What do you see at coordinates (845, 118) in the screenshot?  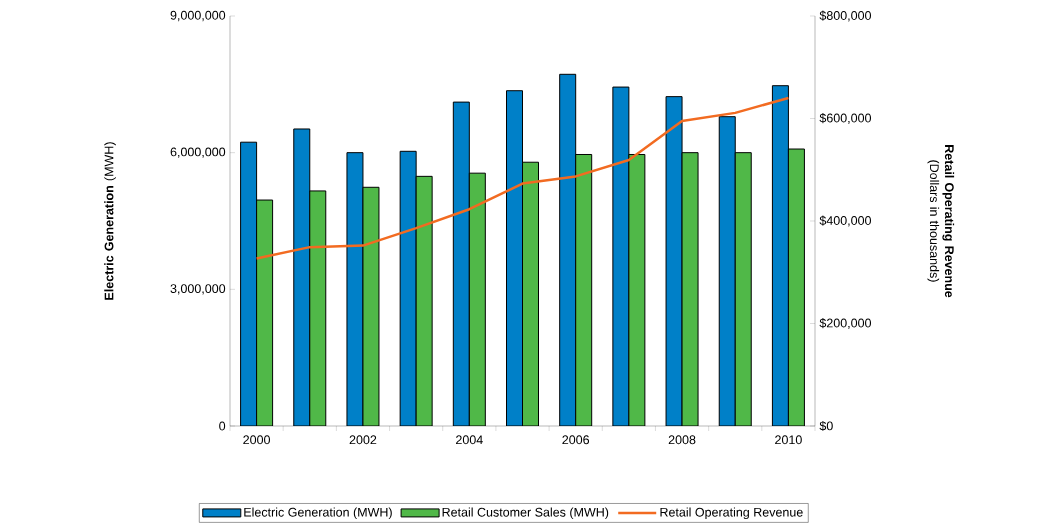 I see `y2-tick-label: $600,000` at bounding box center [845, 118].